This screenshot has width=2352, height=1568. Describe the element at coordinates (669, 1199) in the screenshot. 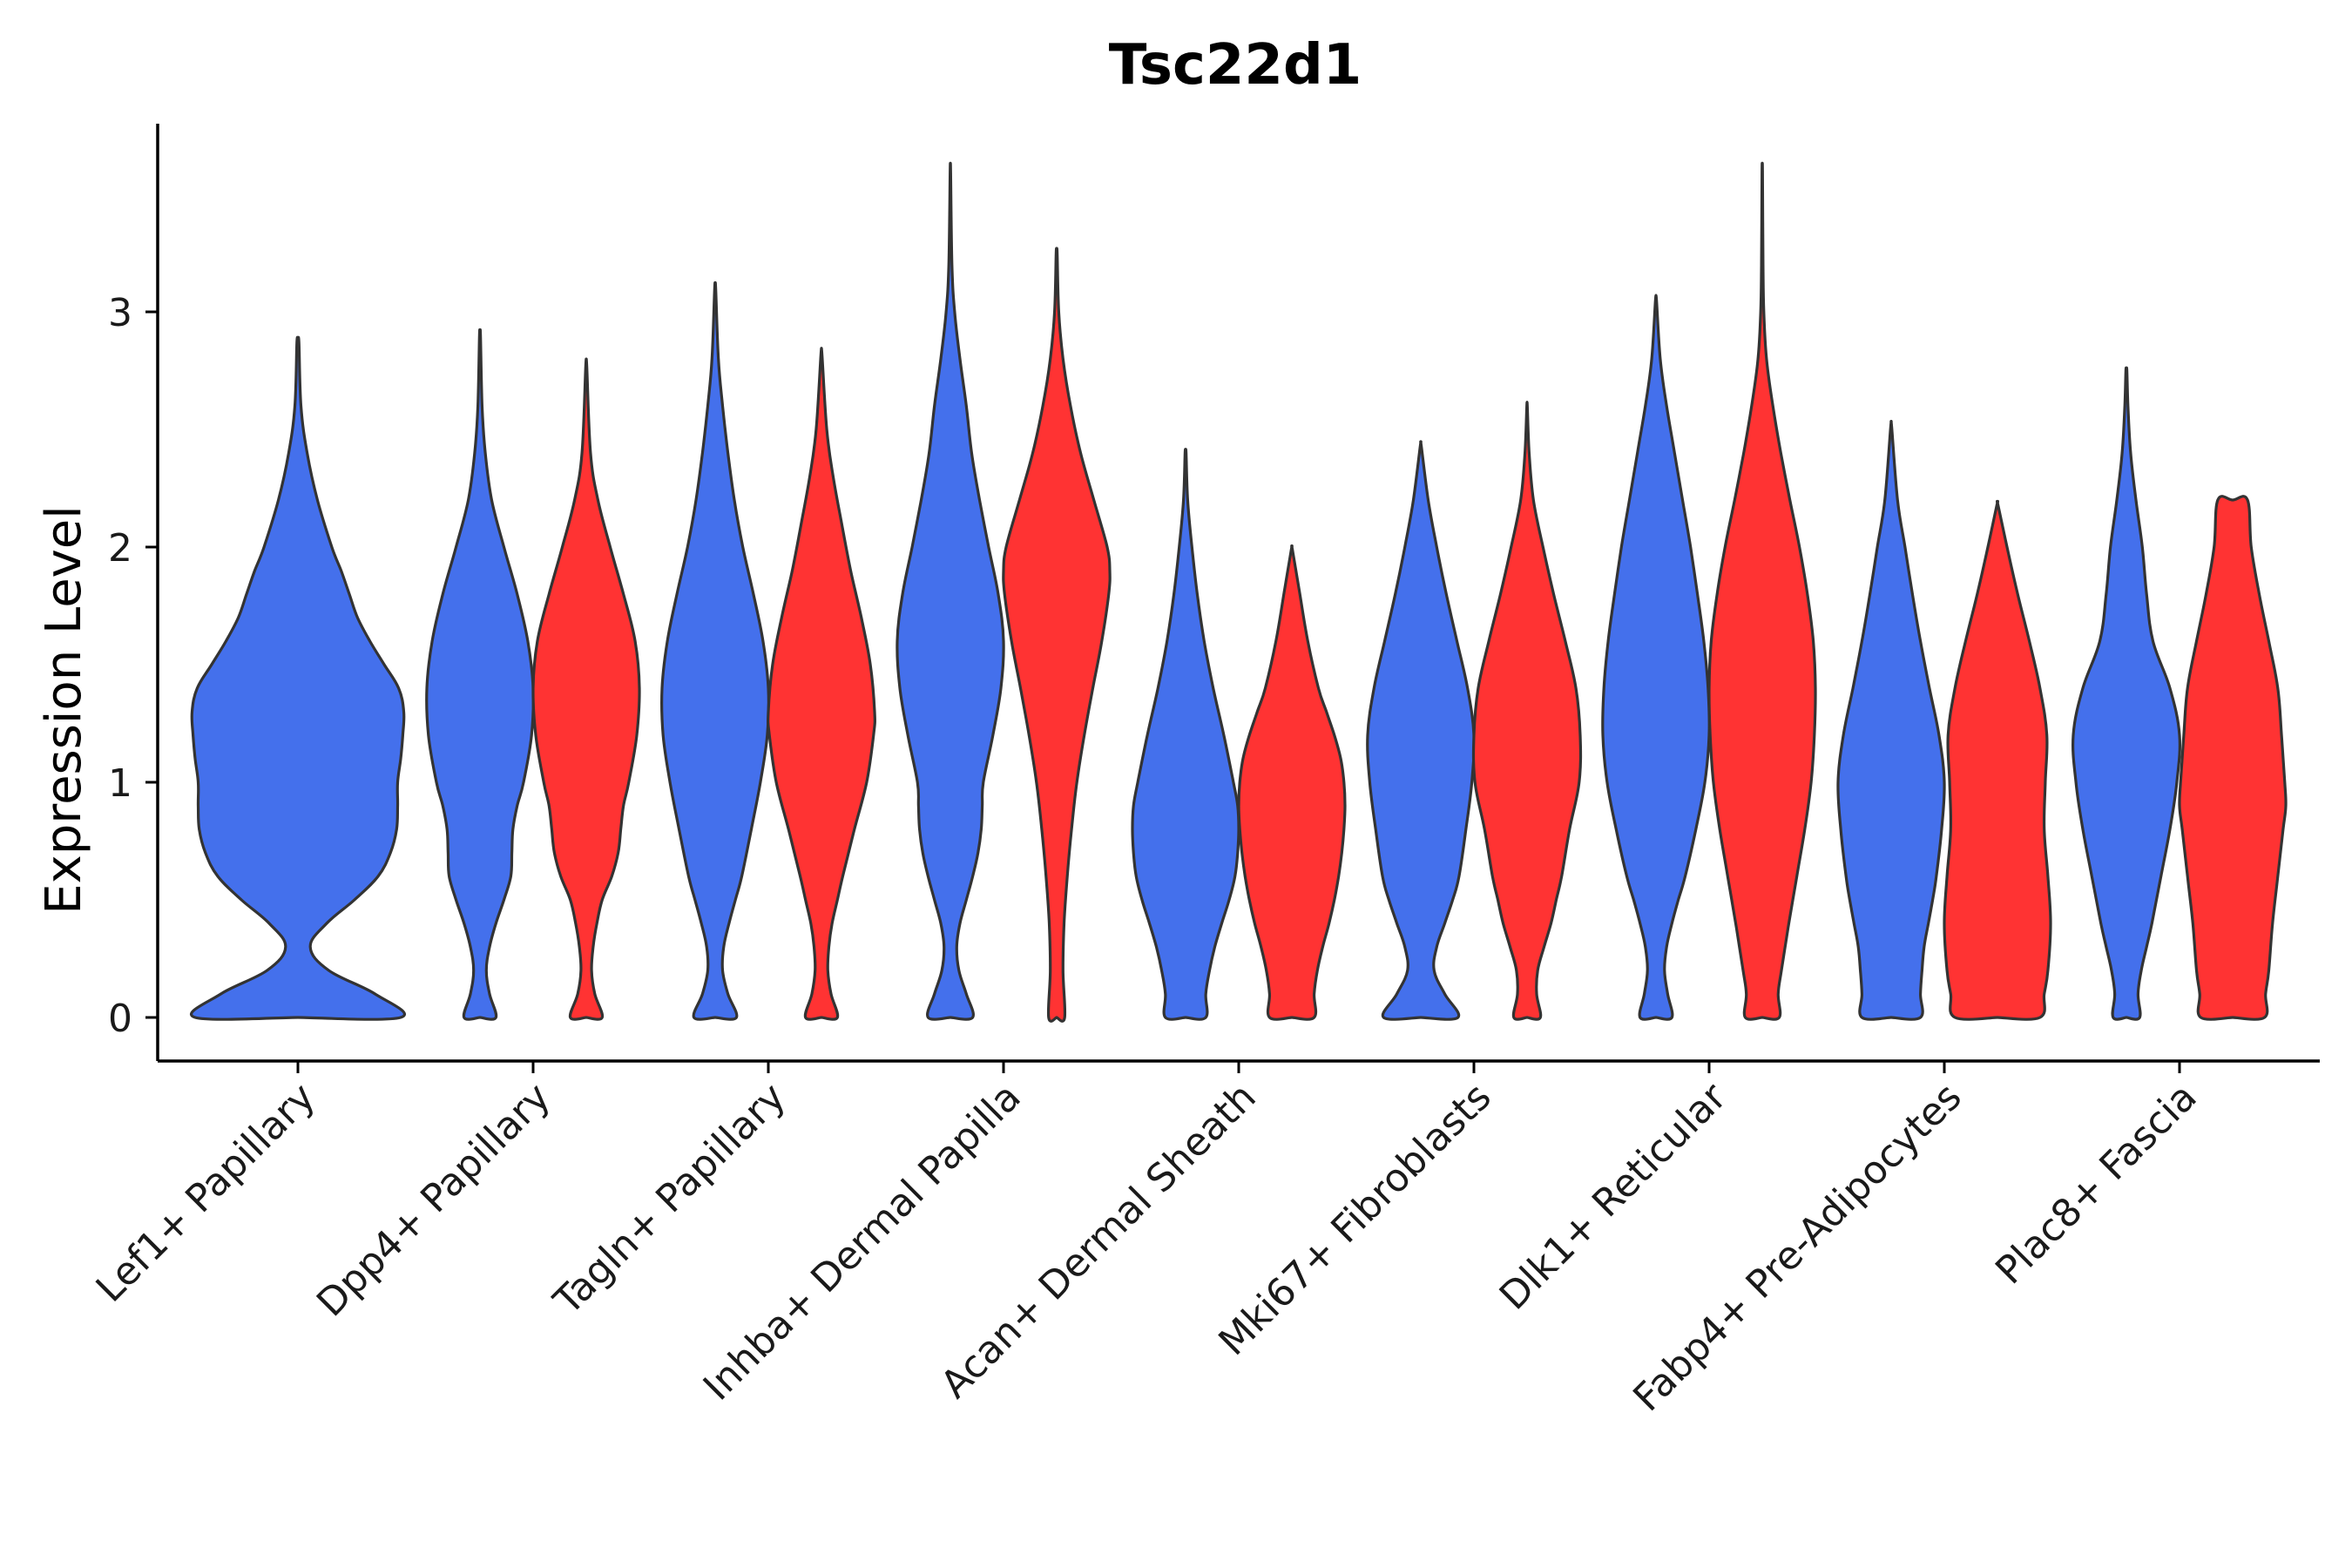

I see `x-category-label-3: Tagln+ Papillary` at that location.